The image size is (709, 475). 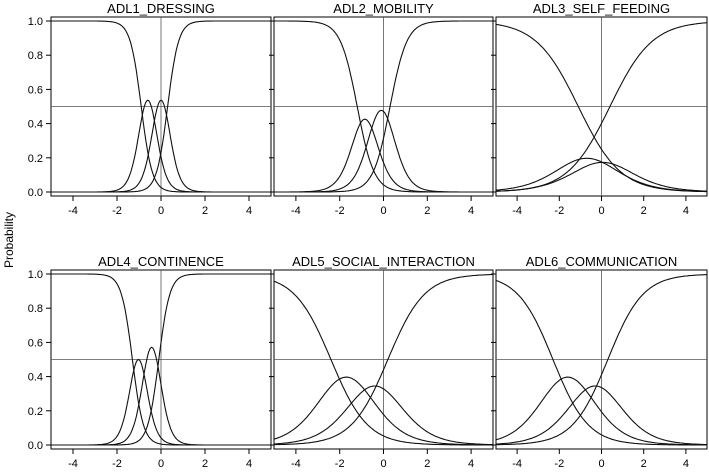 What do you see at coordinates (383, 261) in the screenshot?
I see `panel-title: ADL5_SOCIAL_INTERACTION` at bounding box center [383, 261].